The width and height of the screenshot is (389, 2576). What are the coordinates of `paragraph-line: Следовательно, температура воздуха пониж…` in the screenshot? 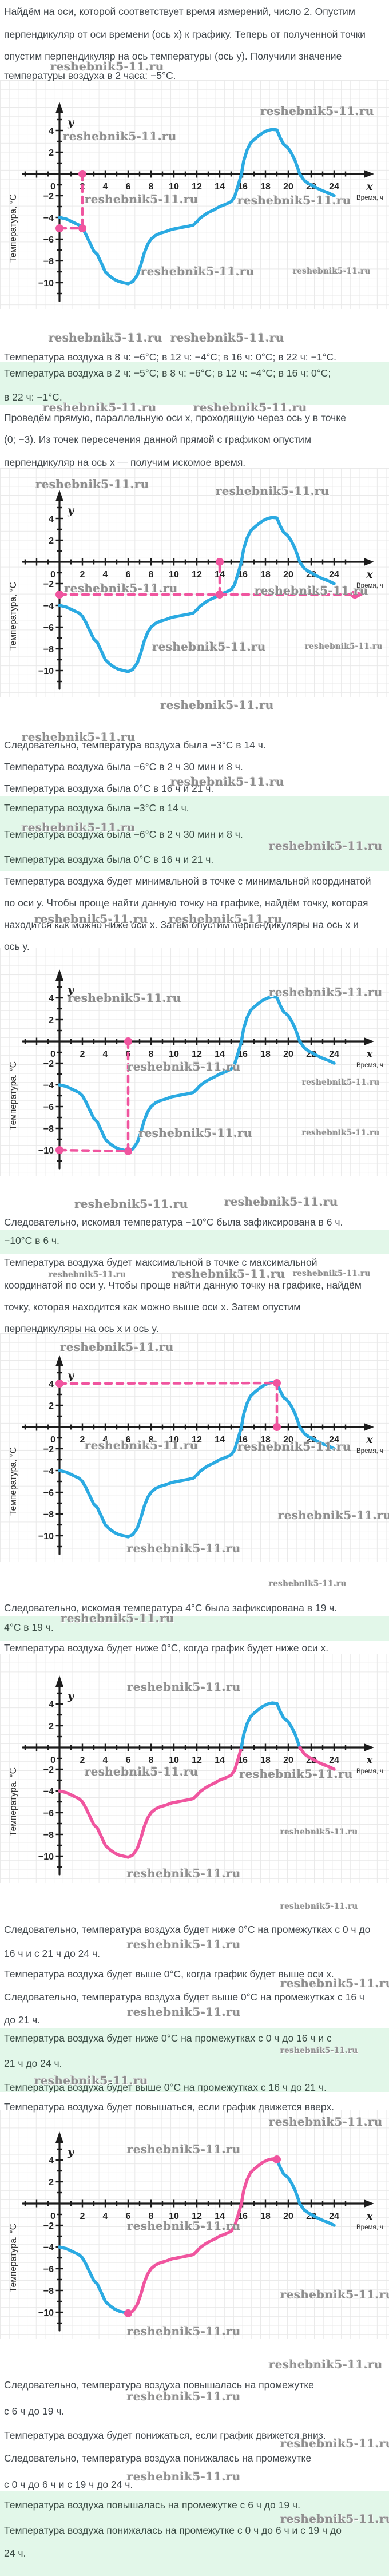 It's located at (158, 2458).